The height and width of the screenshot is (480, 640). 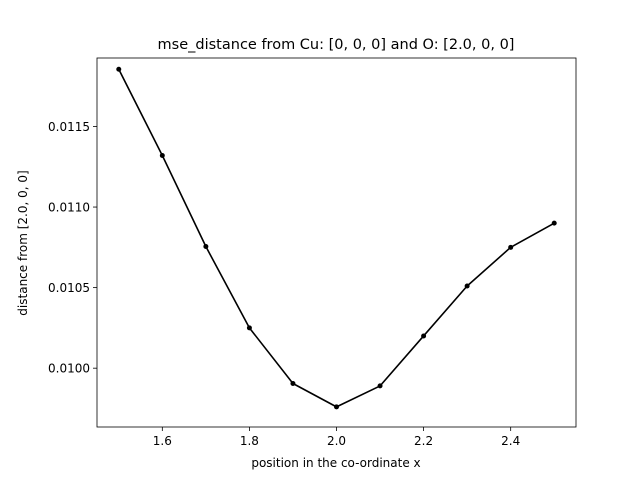 I want to click on y-axis-label: distance from [2.0, 0, 0], so click(x=23, y=242).